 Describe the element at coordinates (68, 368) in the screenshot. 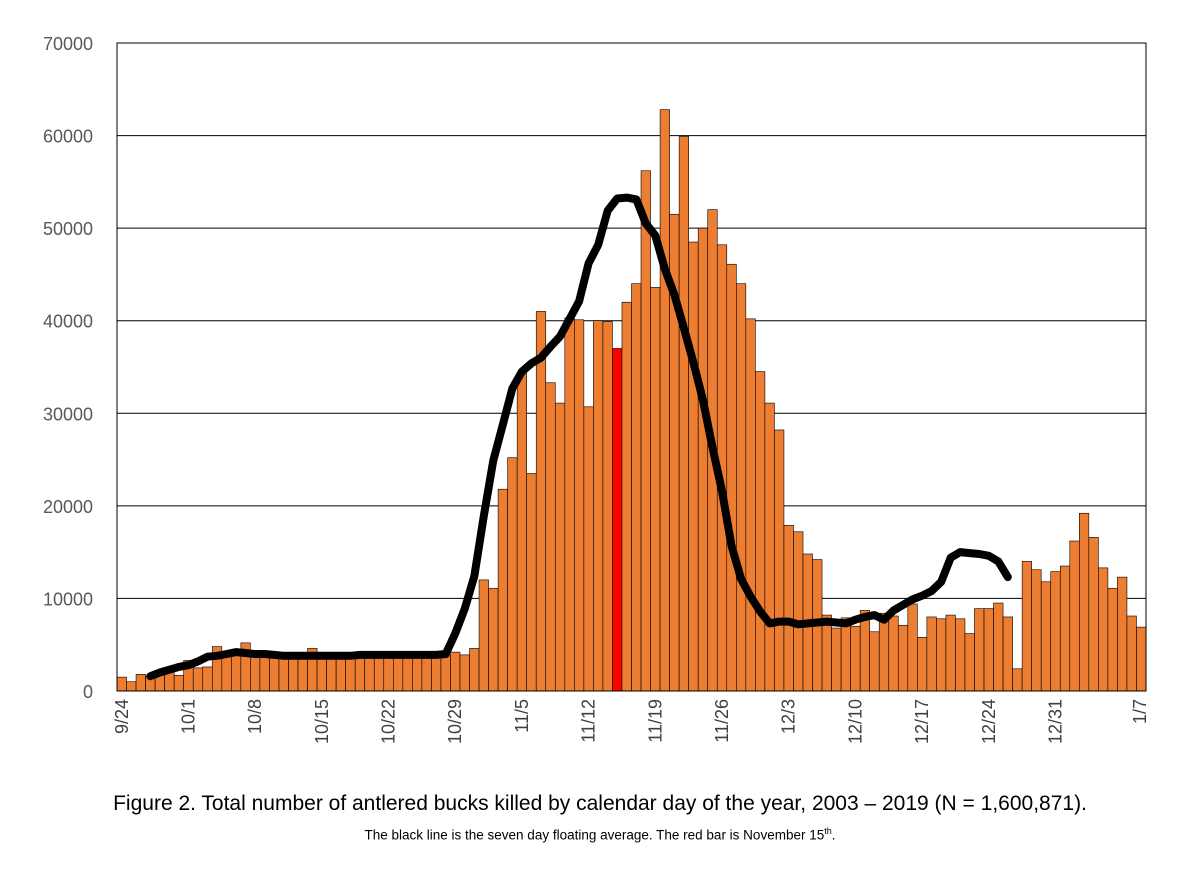

I see `y-axis-tick-labels: 0 10000 20000 30000 40000 50000 60000 70000` at that location.